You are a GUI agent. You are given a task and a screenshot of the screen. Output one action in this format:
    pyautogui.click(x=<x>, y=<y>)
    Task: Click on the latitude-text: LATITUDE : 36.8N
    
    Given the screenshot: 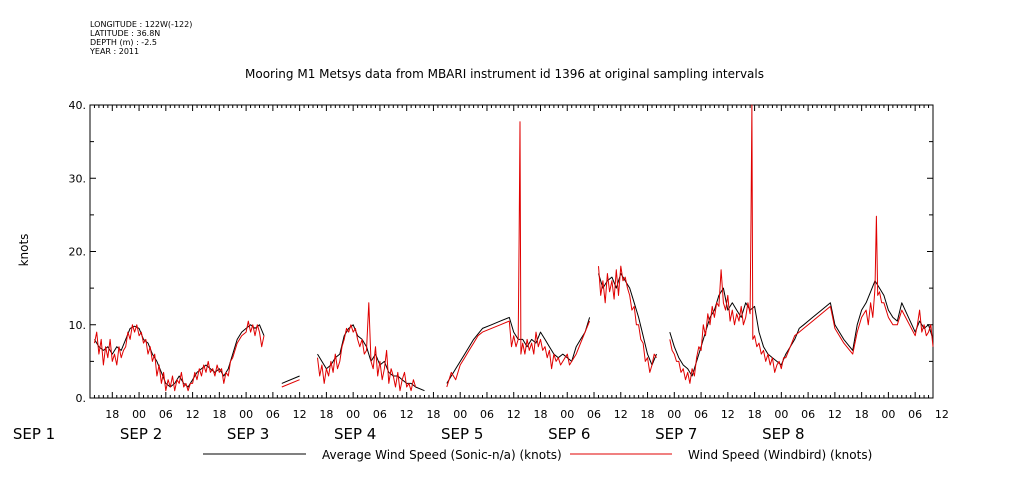 What is the action you would take?
    pyautogui.click(x=125, y=33)
    